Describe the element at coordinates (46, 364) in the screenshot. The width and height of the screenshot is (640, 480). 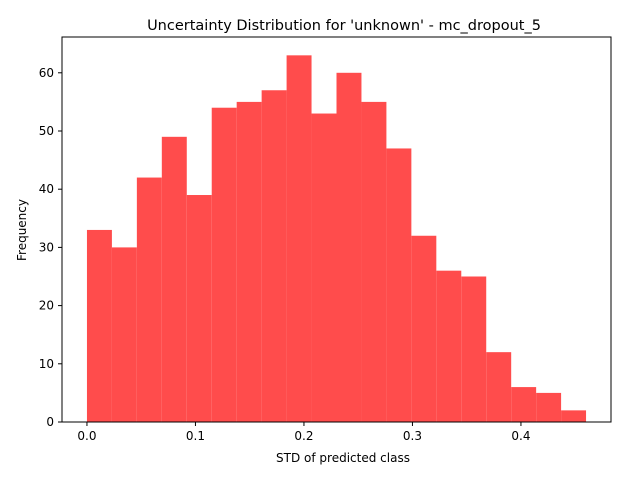
I see `y-tick-label: 10` at that location.